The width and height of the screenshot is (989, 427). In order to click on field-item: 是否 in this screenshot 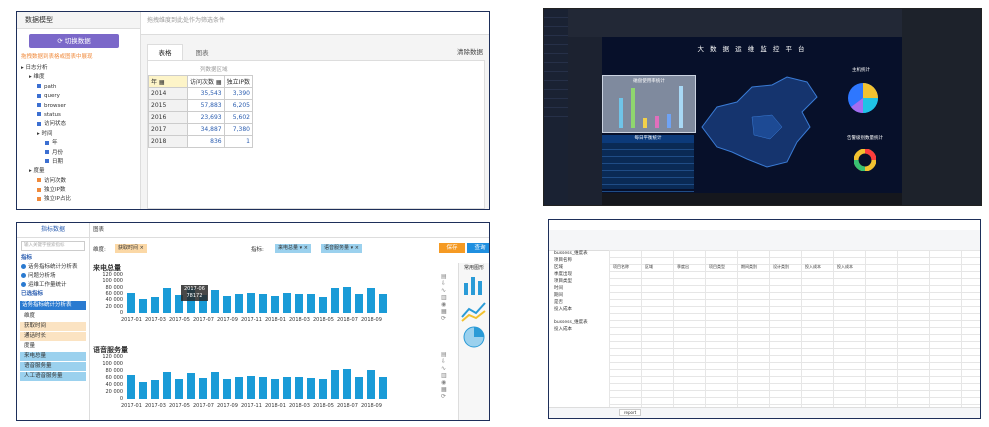, I will do `click(558, 302)`.